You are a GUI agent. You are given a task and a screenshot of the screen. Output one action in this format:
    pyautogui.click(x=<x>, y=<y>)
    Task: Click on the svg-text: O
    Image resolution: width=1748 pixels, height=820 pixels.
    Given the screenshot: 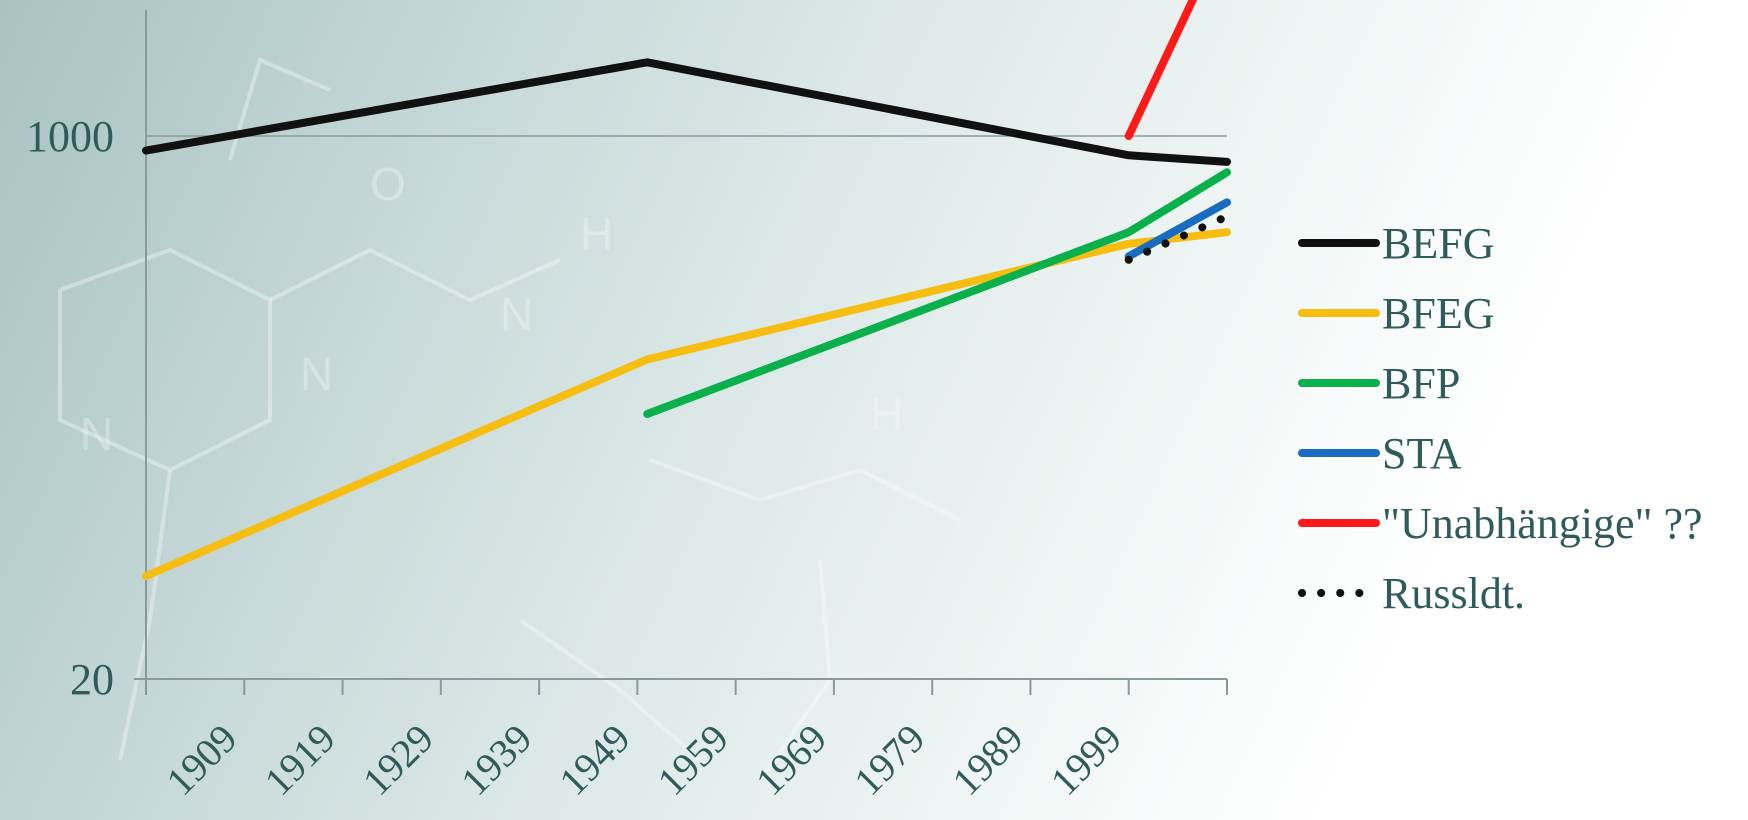 What is the action you would take?
    pyautogui.click(x=388, y=184)
    